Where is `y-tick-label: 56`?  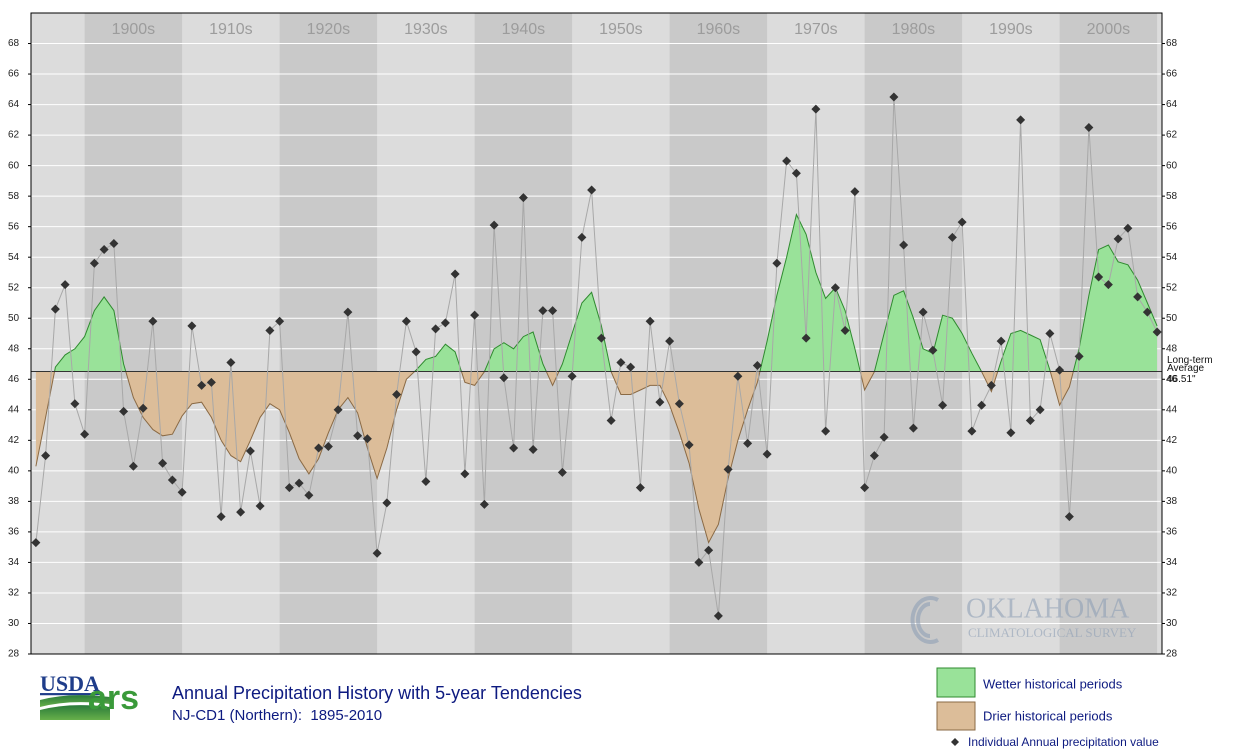 y-tick-label: 56 is located at coordinates (14, 226).